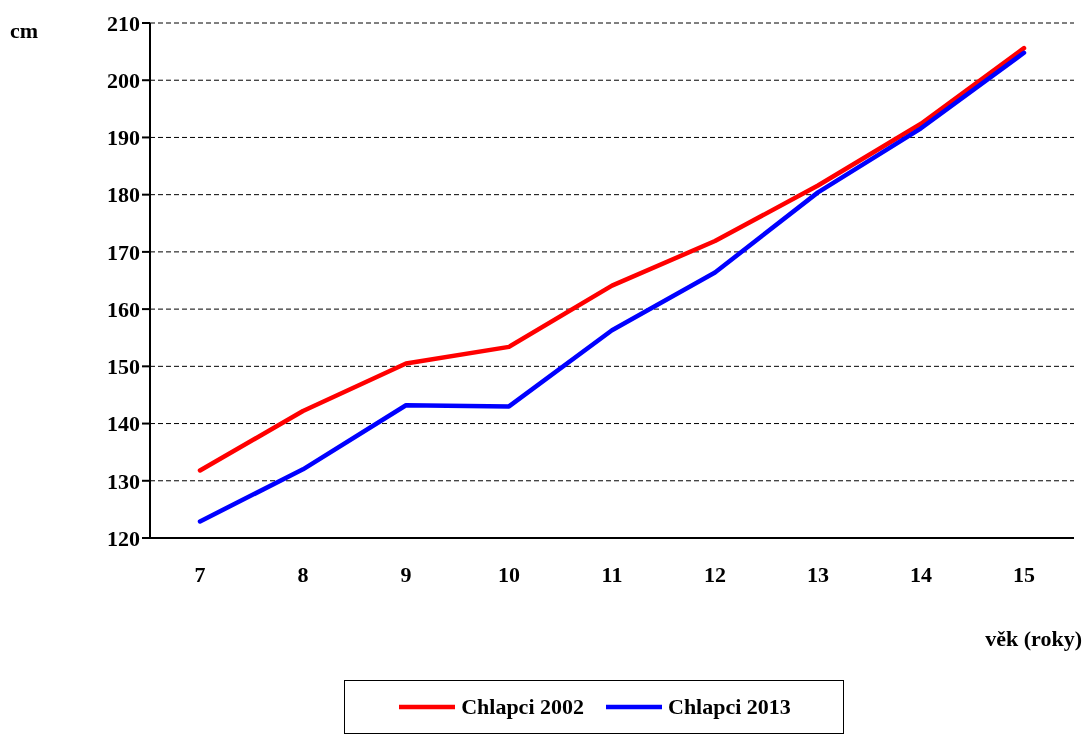 The image size is (1092, 751). What do you see at coordinates (612, 574) in the screenshot?
I see `x-tick-label: 11` at bounding box center [612, 574].